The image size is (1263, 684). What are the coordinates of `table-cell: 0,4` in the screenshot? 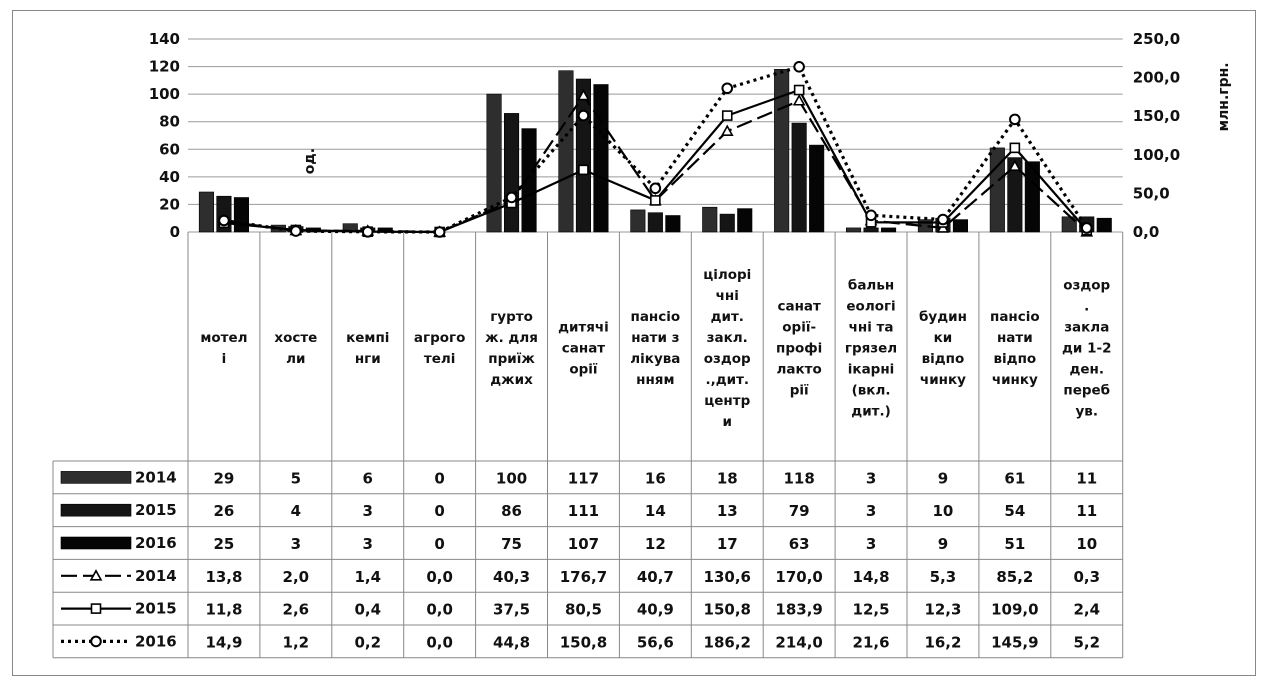 It's located at (367, 610).